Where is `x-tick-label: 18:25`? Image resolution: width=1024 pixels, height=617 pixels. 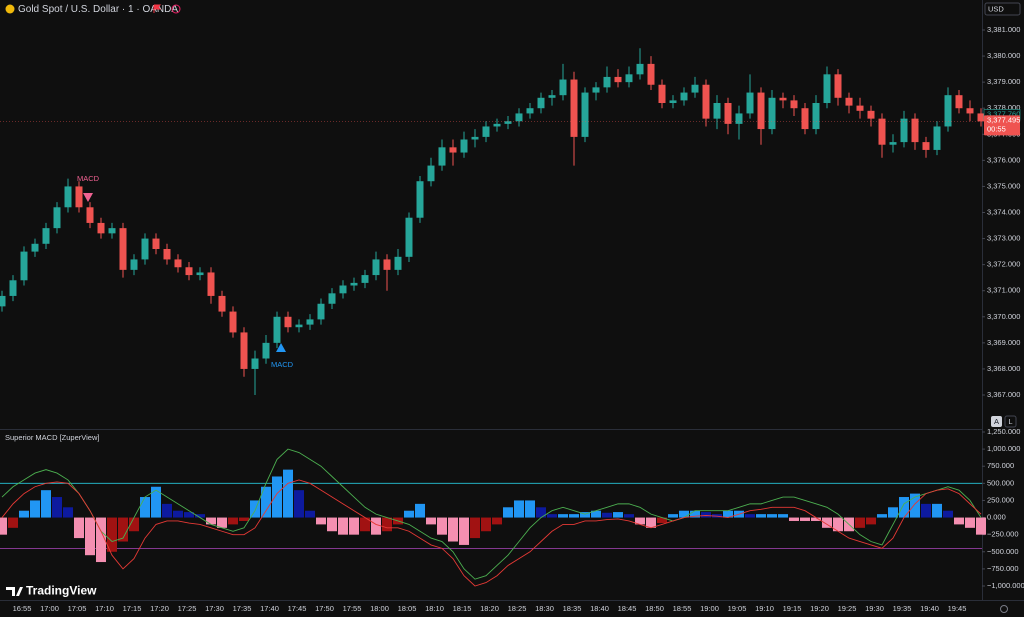 x-tick-label: 18:25 is located at coordinates (517, 608).